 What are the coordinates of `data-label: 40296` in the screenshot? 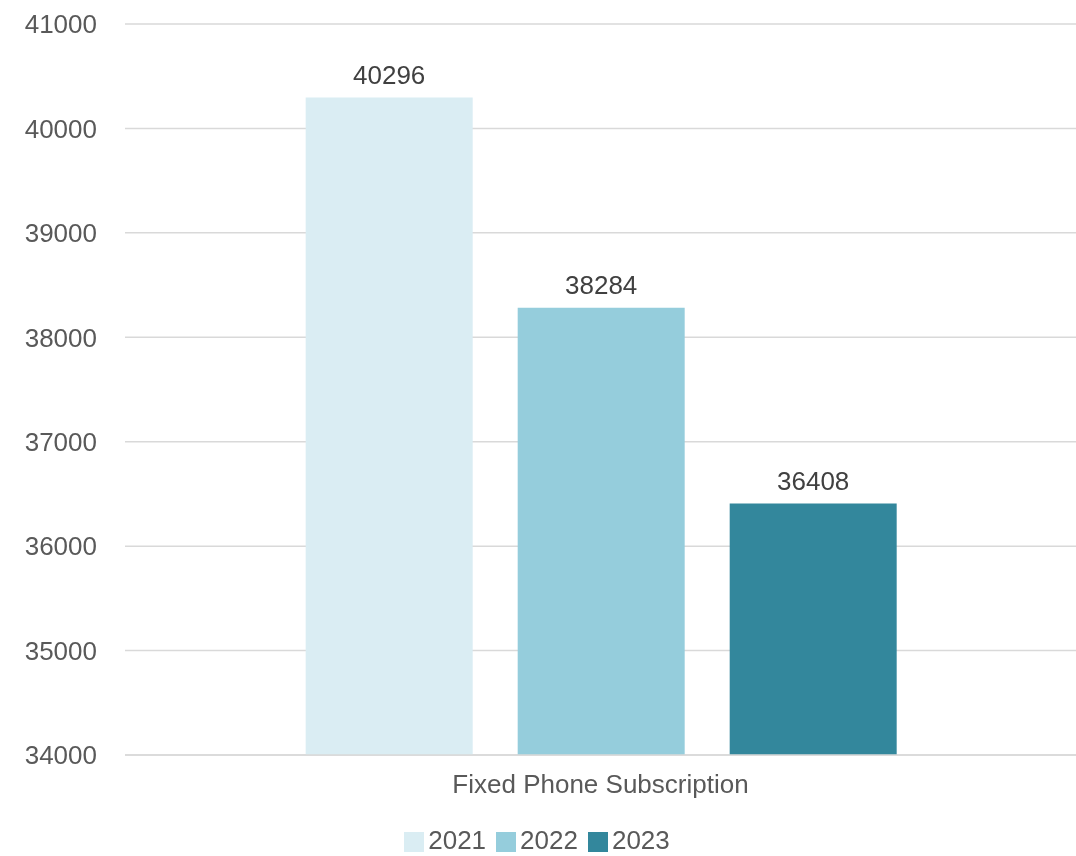 It's located at (389, 74).